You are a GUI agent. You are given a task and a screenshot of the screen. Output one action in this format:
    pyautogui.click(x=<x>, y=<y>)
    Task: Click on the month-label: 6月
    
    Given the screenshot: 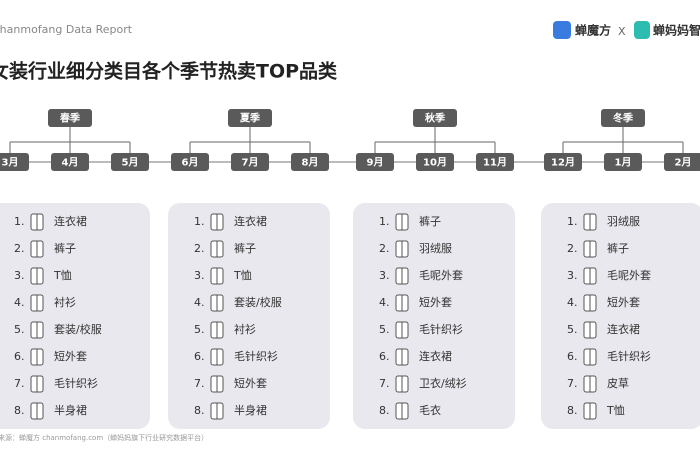 What is the action you would take?
    pyautogui.click(x=190, y=163)
    